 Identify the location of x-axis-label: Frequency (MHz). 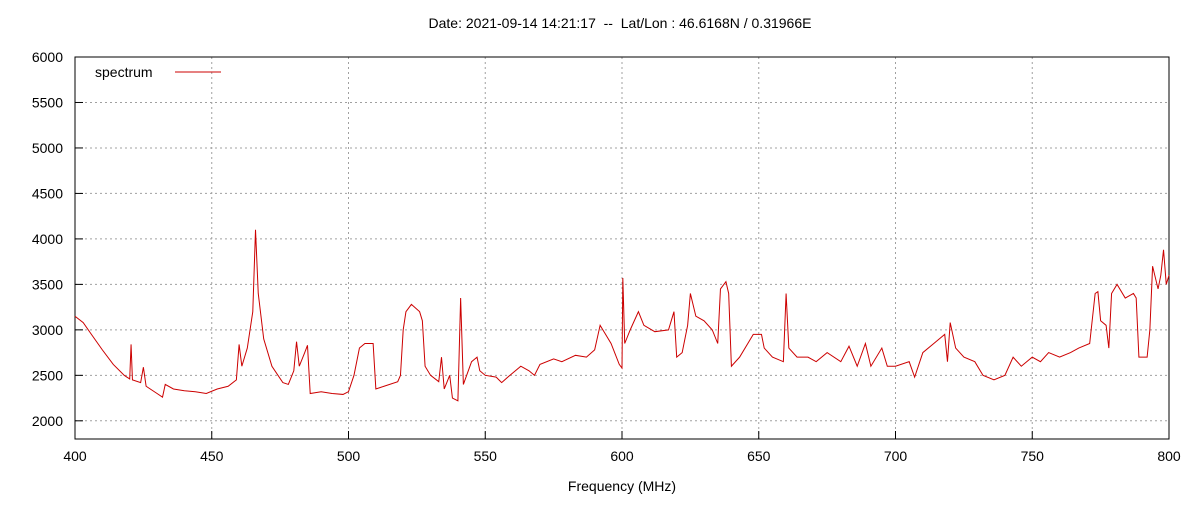
(622, 486).